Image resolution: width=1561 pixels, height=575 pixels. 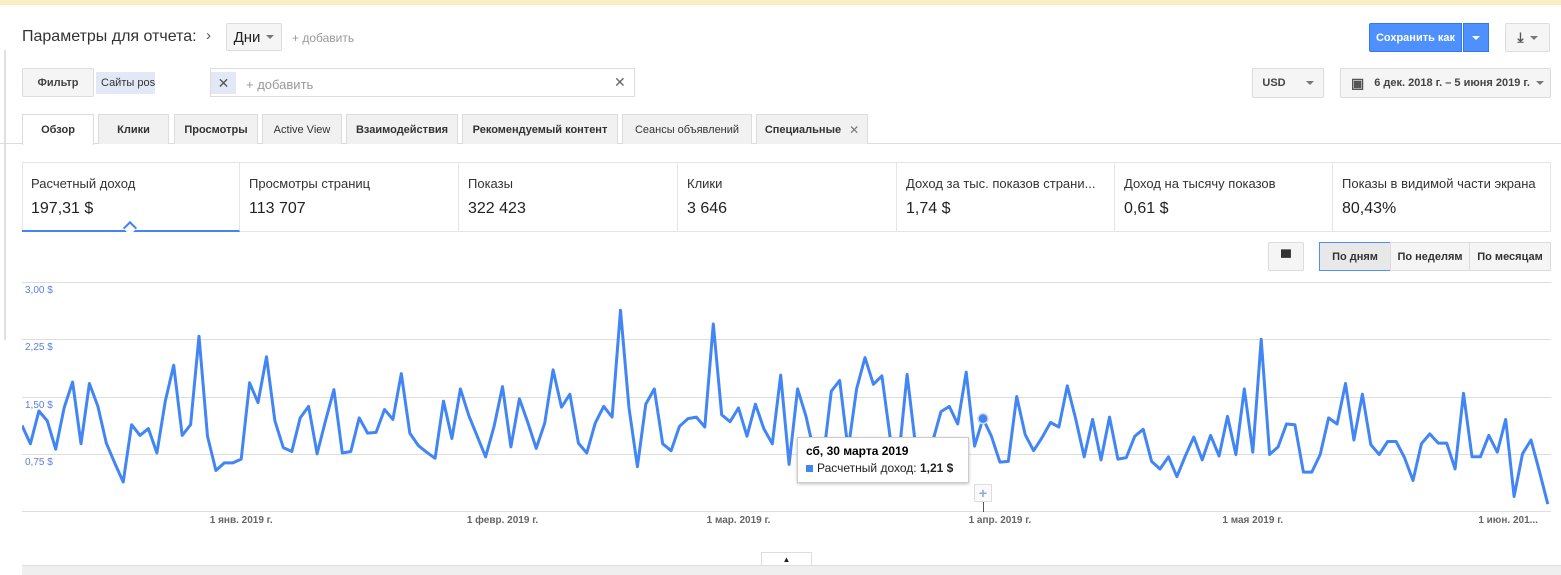 I want to click on metric-clicks: Клики 3 646, so click(x=787, y=197).